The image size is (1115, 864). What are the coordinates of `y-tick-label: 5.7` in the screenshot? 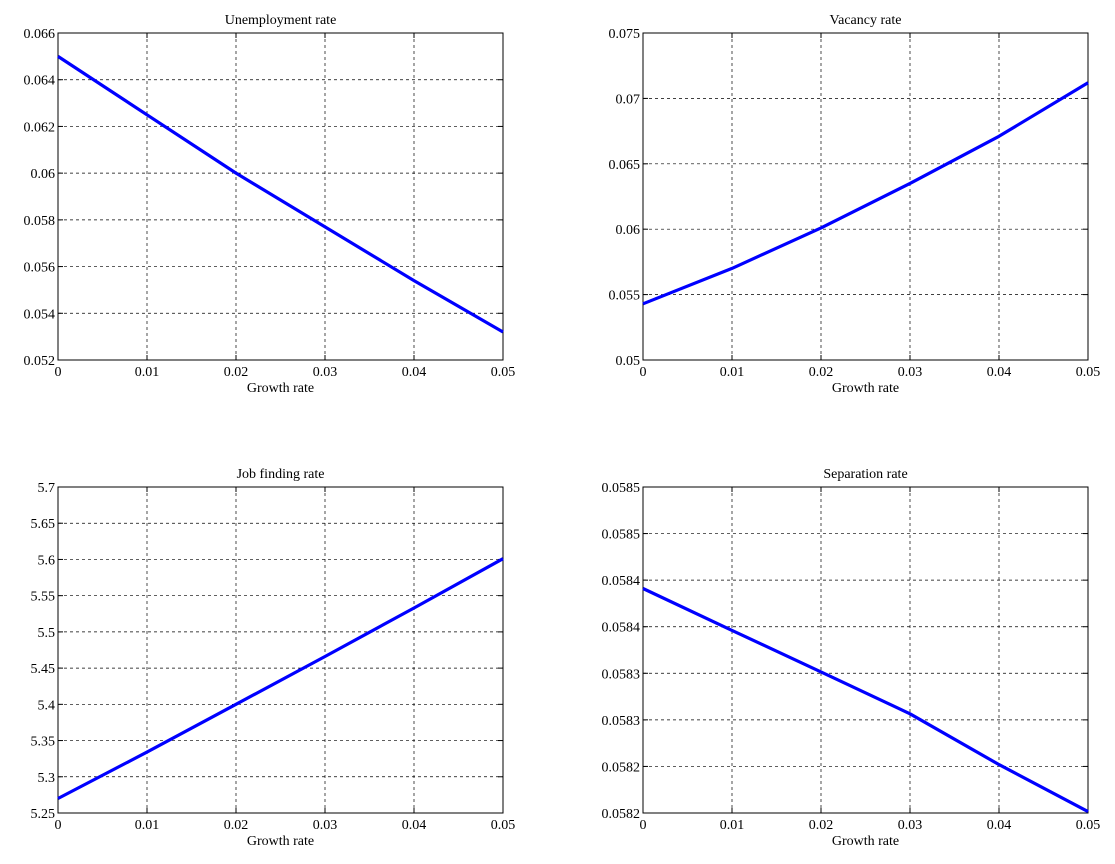 It's located at (47, 488).